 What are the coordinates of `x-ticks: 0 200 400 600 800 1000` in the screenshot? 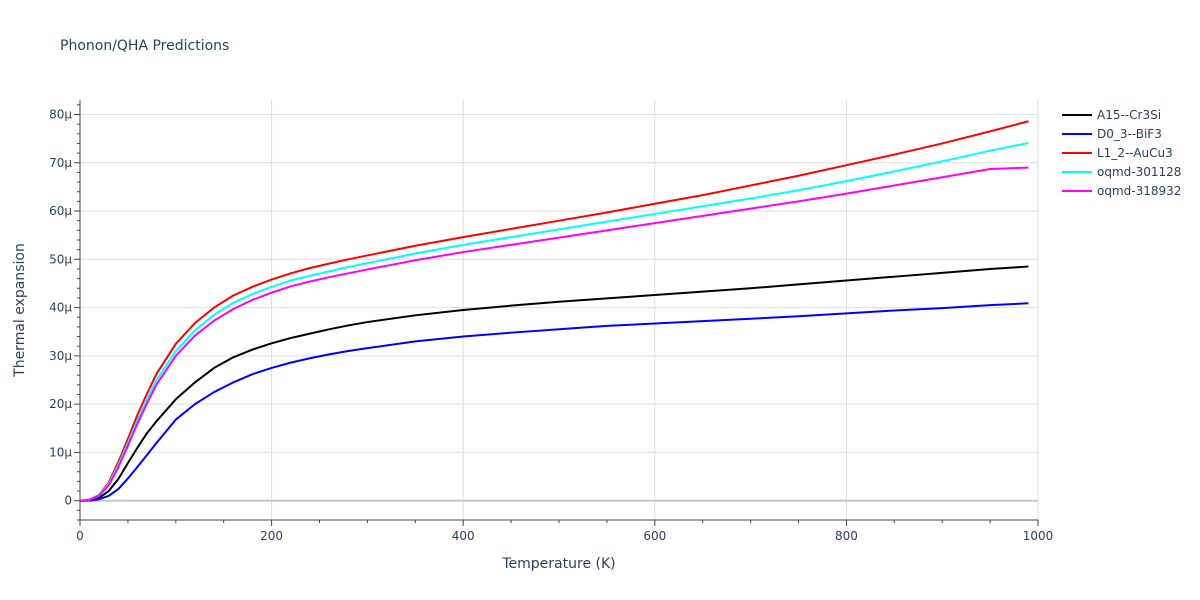 It's located at (564, 531).